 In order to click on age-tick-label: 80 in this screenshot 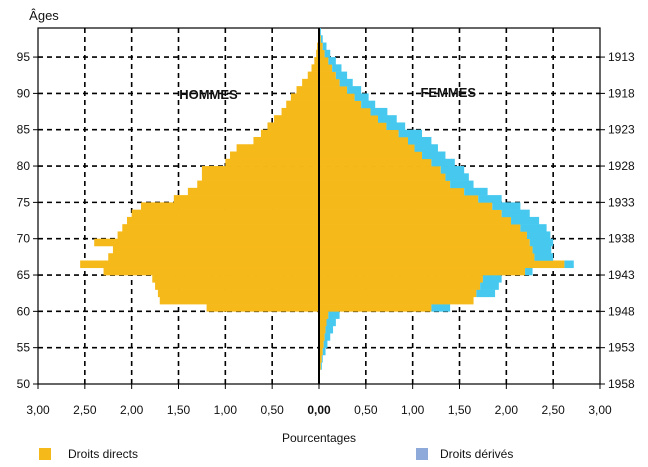, I will do `click(24, 166)`.